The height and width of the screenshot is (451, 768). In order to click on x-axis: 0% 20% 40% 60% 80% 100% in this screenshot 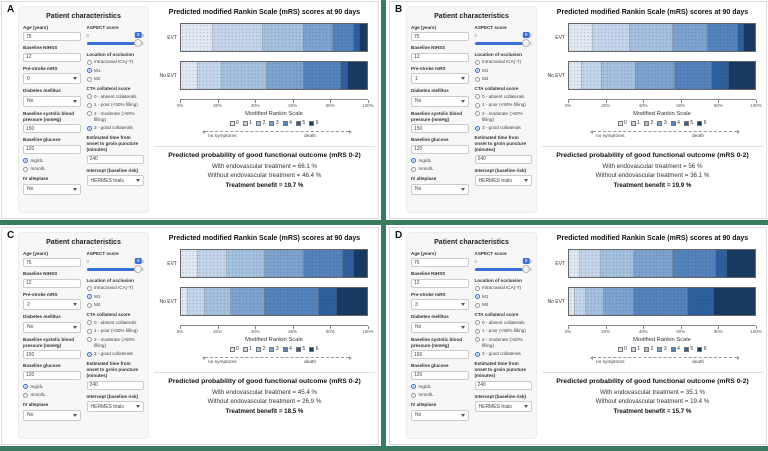, I will do `click(275, 330)`.